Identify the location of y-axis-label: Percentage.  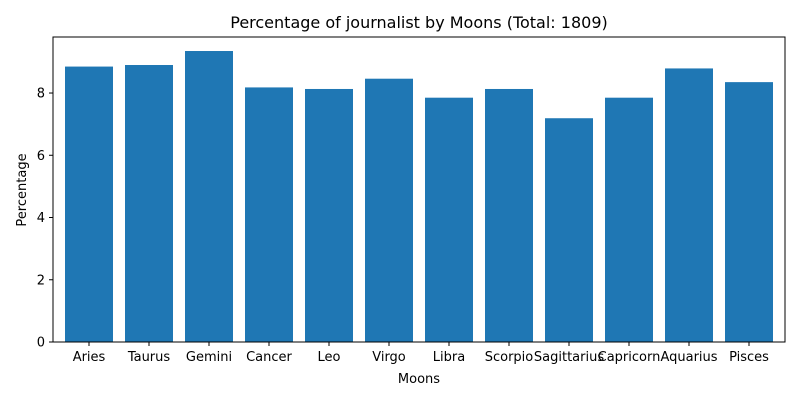
(22, 189).